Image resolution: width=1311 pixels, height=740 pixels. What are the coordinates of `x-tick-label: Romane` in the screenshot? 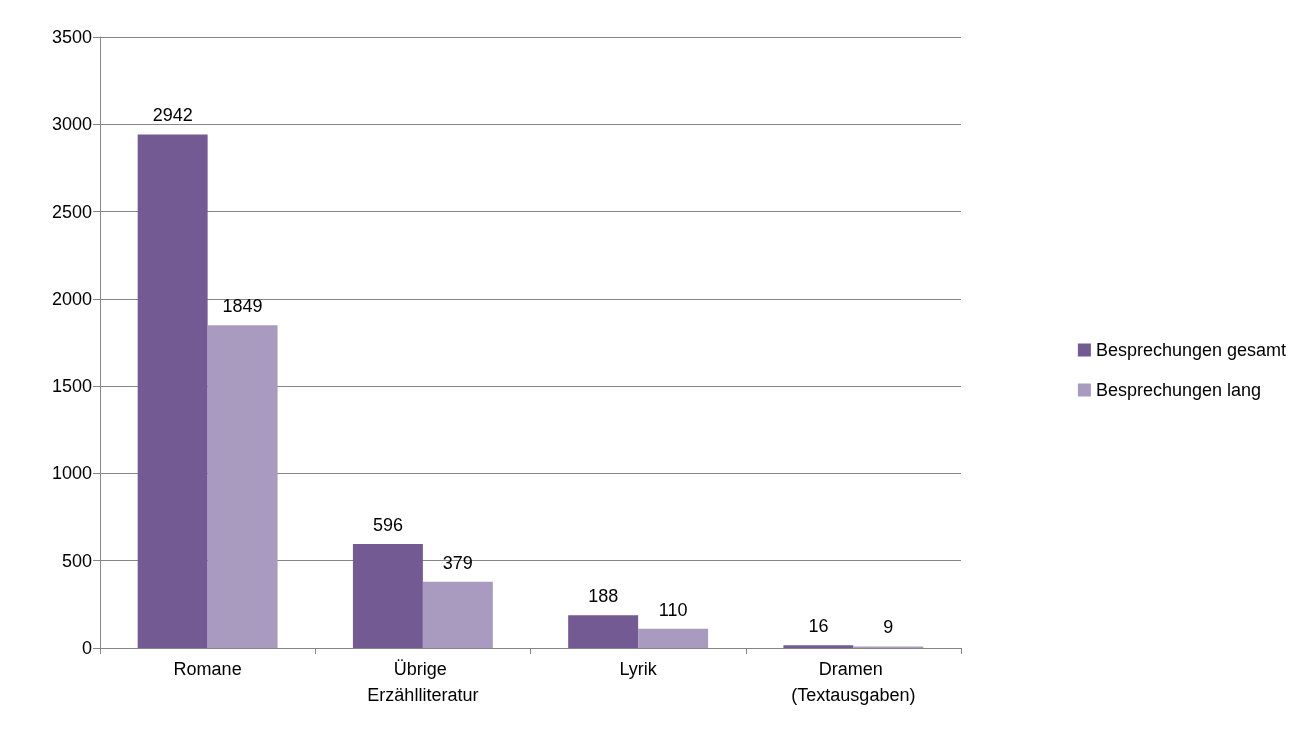 It's located at (207, 669).